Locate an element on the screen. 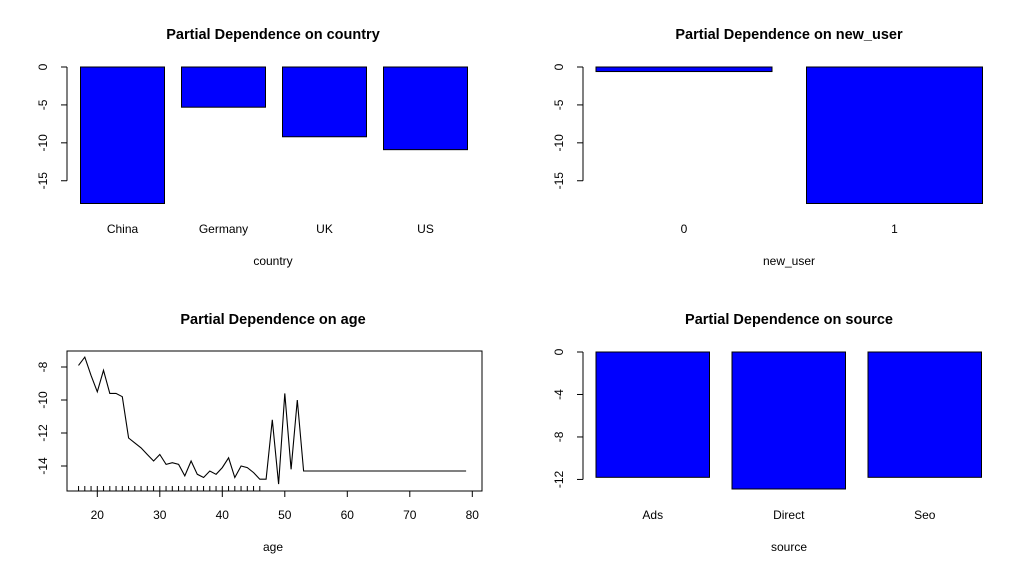 This screenshot has width=1031, height=571. x-axis: 20 30 40 50 60 70 80 is located at coordinates (285, 506).